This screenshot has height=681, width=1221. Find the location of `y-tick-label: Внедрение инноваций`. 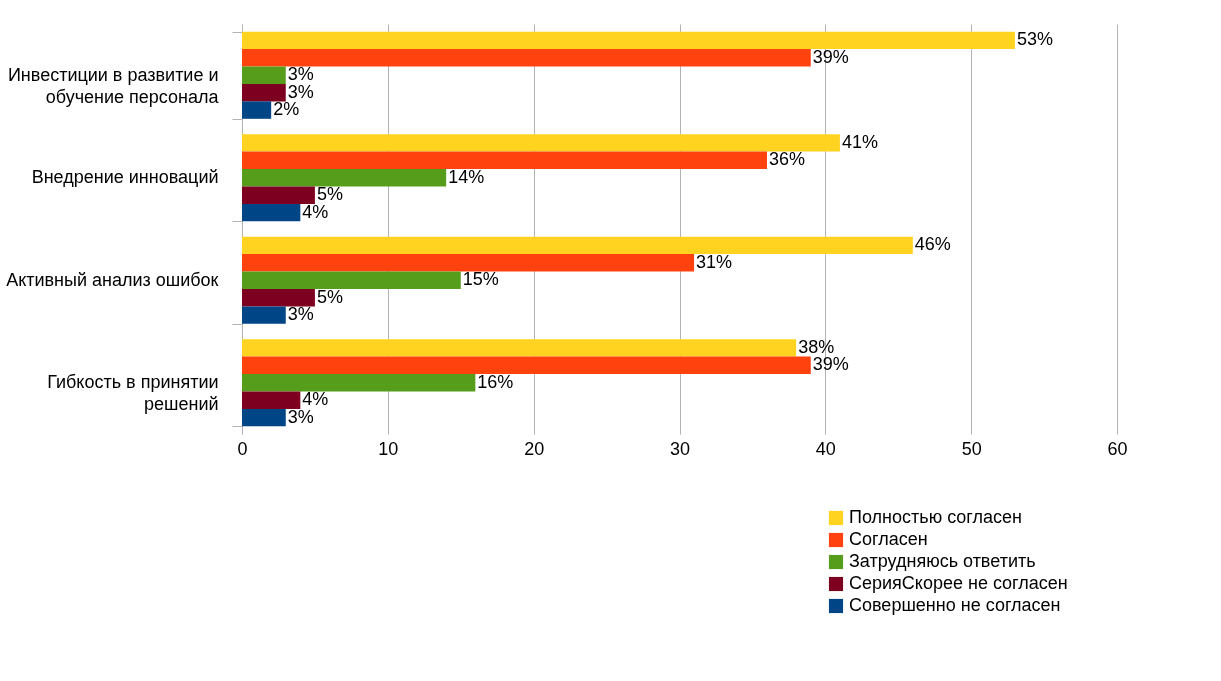

y-tick-label: Внедрение инноваций is located at coordinates (125, 177).